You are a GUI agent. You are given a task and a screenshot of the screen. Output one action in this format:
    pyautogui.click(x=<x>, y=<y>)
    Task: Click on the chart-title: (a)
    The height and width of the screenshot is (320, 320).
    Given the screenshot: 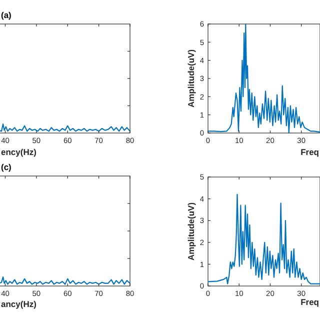 What is the action you would take?
    pyautogui.click(x=6, y=15)
    